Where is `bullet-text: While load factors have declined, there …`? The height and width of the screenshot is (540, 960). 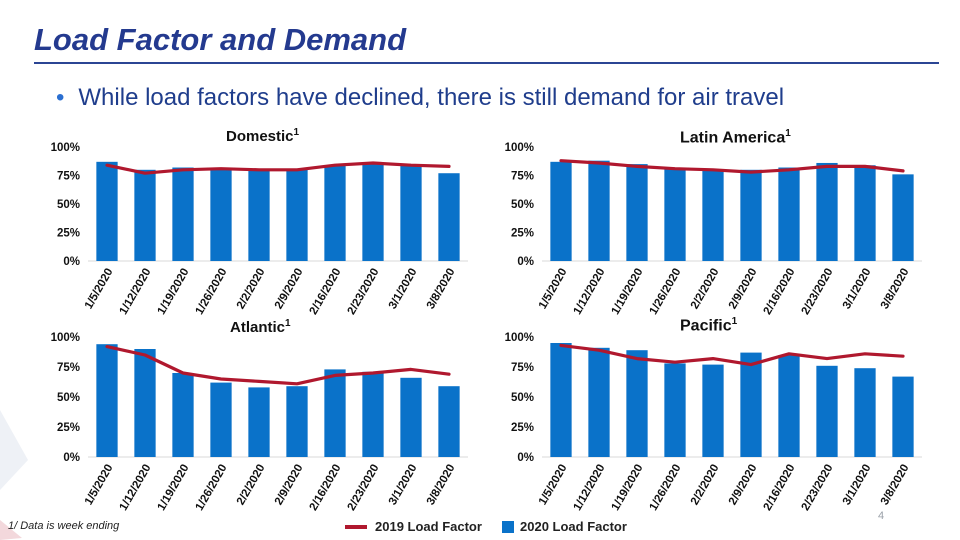
bullet-text: While load factors have declined, there … is located at coordinates (431, 97).